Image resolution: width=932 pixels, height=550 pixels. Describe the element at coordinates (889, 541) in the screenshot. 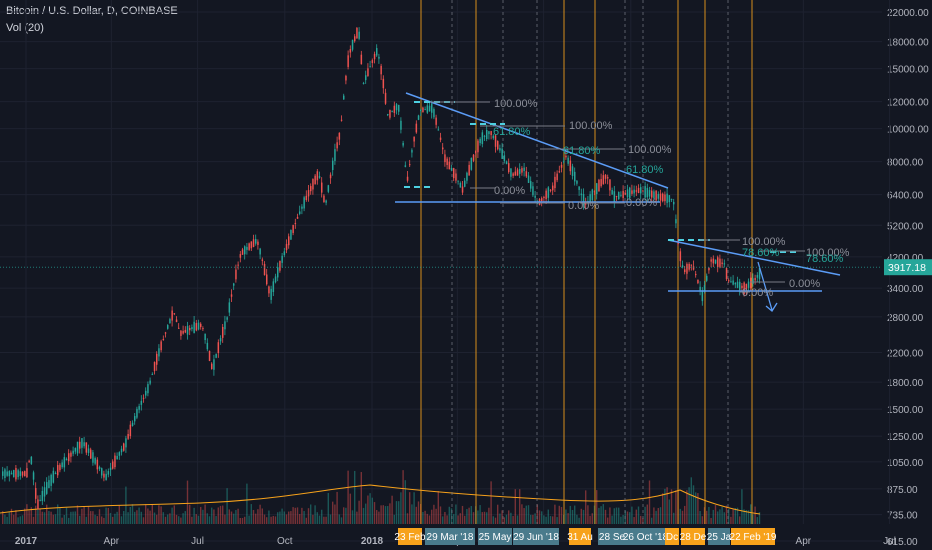

I see `time-tick-label: Jul` at that location.